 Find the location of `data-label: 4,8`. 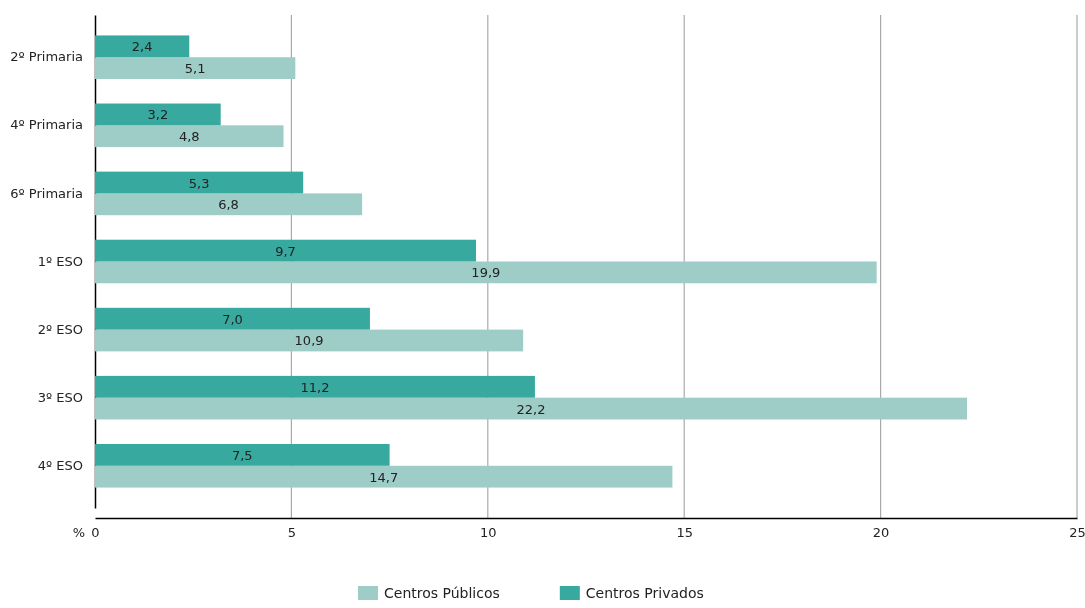

data-label: 4,8 is located at coordinates (189, 137).